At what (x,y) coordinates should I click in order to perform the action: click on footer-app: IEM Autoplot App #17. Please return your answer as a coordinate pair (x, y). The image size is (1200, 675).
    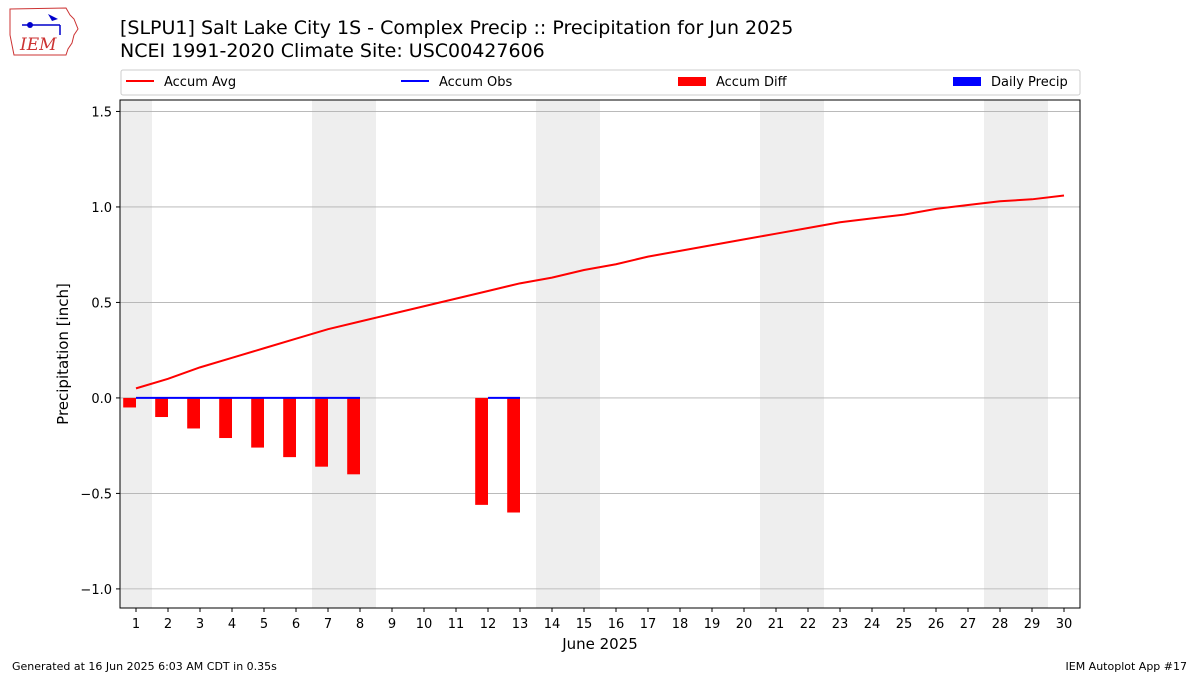
    Looking at the image, I should click on (1126, 666).